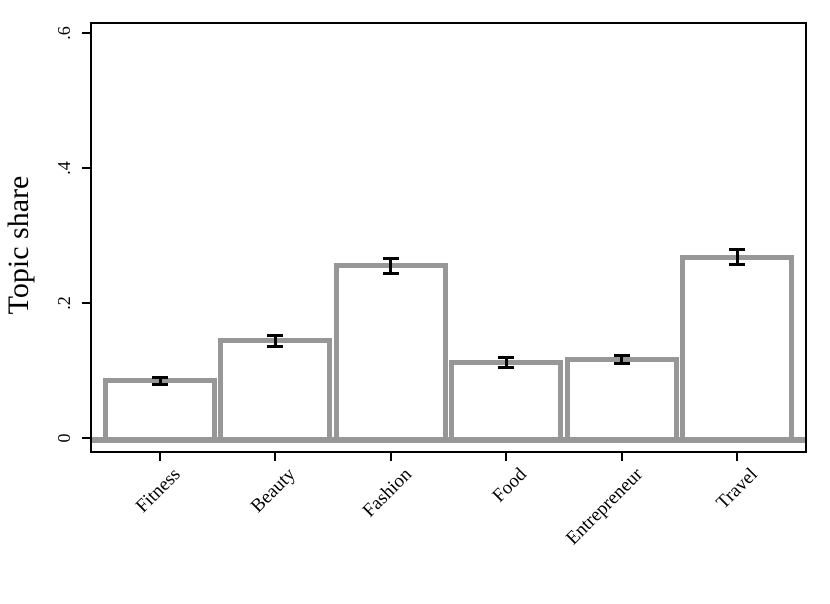 The image size is (830, 604). I want to click on x-category-label: Fitness, so click(158, 490).